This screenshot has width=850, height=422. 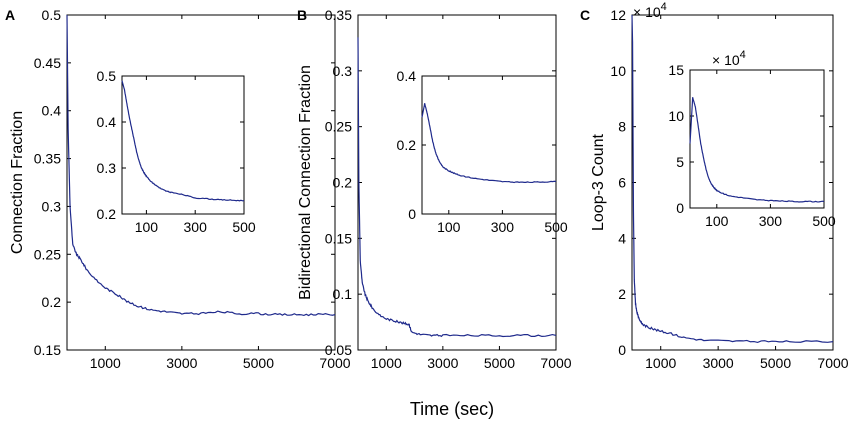 What do you see at coordinates (622, 294) in the screenshot?
I see `main-ytick-label: 2` at bounding box center [622, 294].